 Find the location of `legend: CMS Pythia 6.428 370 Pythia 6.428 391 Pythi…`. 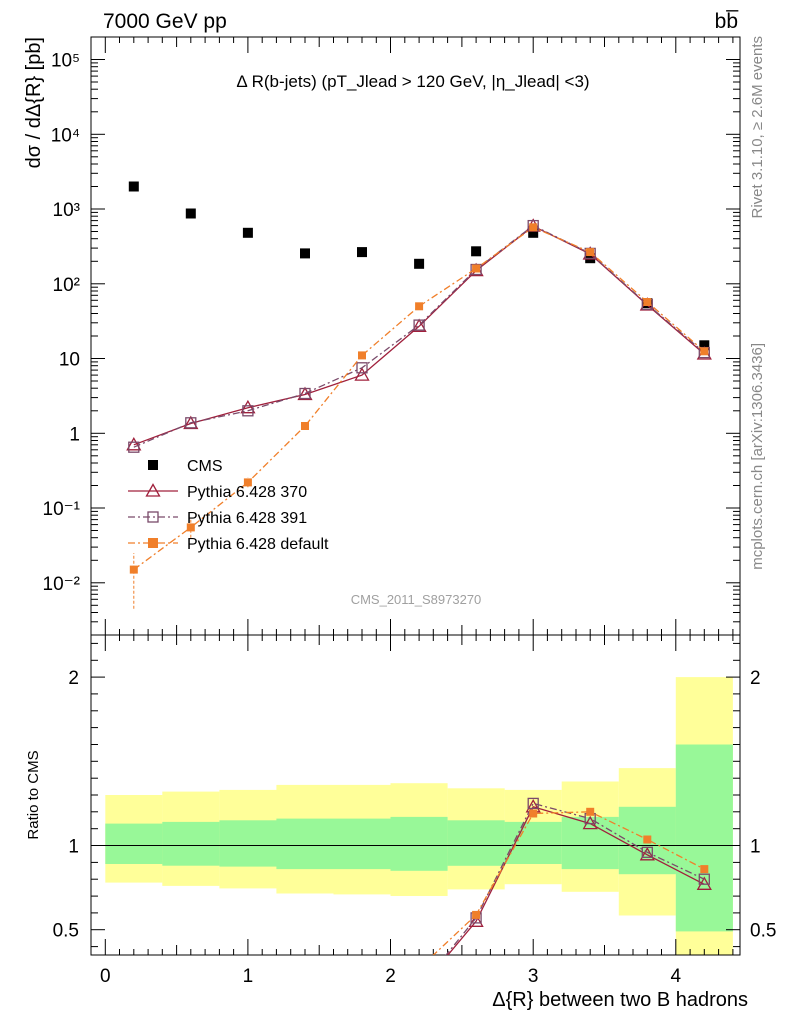

legend: CMS Pythia 6.428 370 Pythia 6.428 391 Pythi… is located at coordinates (228, 505).